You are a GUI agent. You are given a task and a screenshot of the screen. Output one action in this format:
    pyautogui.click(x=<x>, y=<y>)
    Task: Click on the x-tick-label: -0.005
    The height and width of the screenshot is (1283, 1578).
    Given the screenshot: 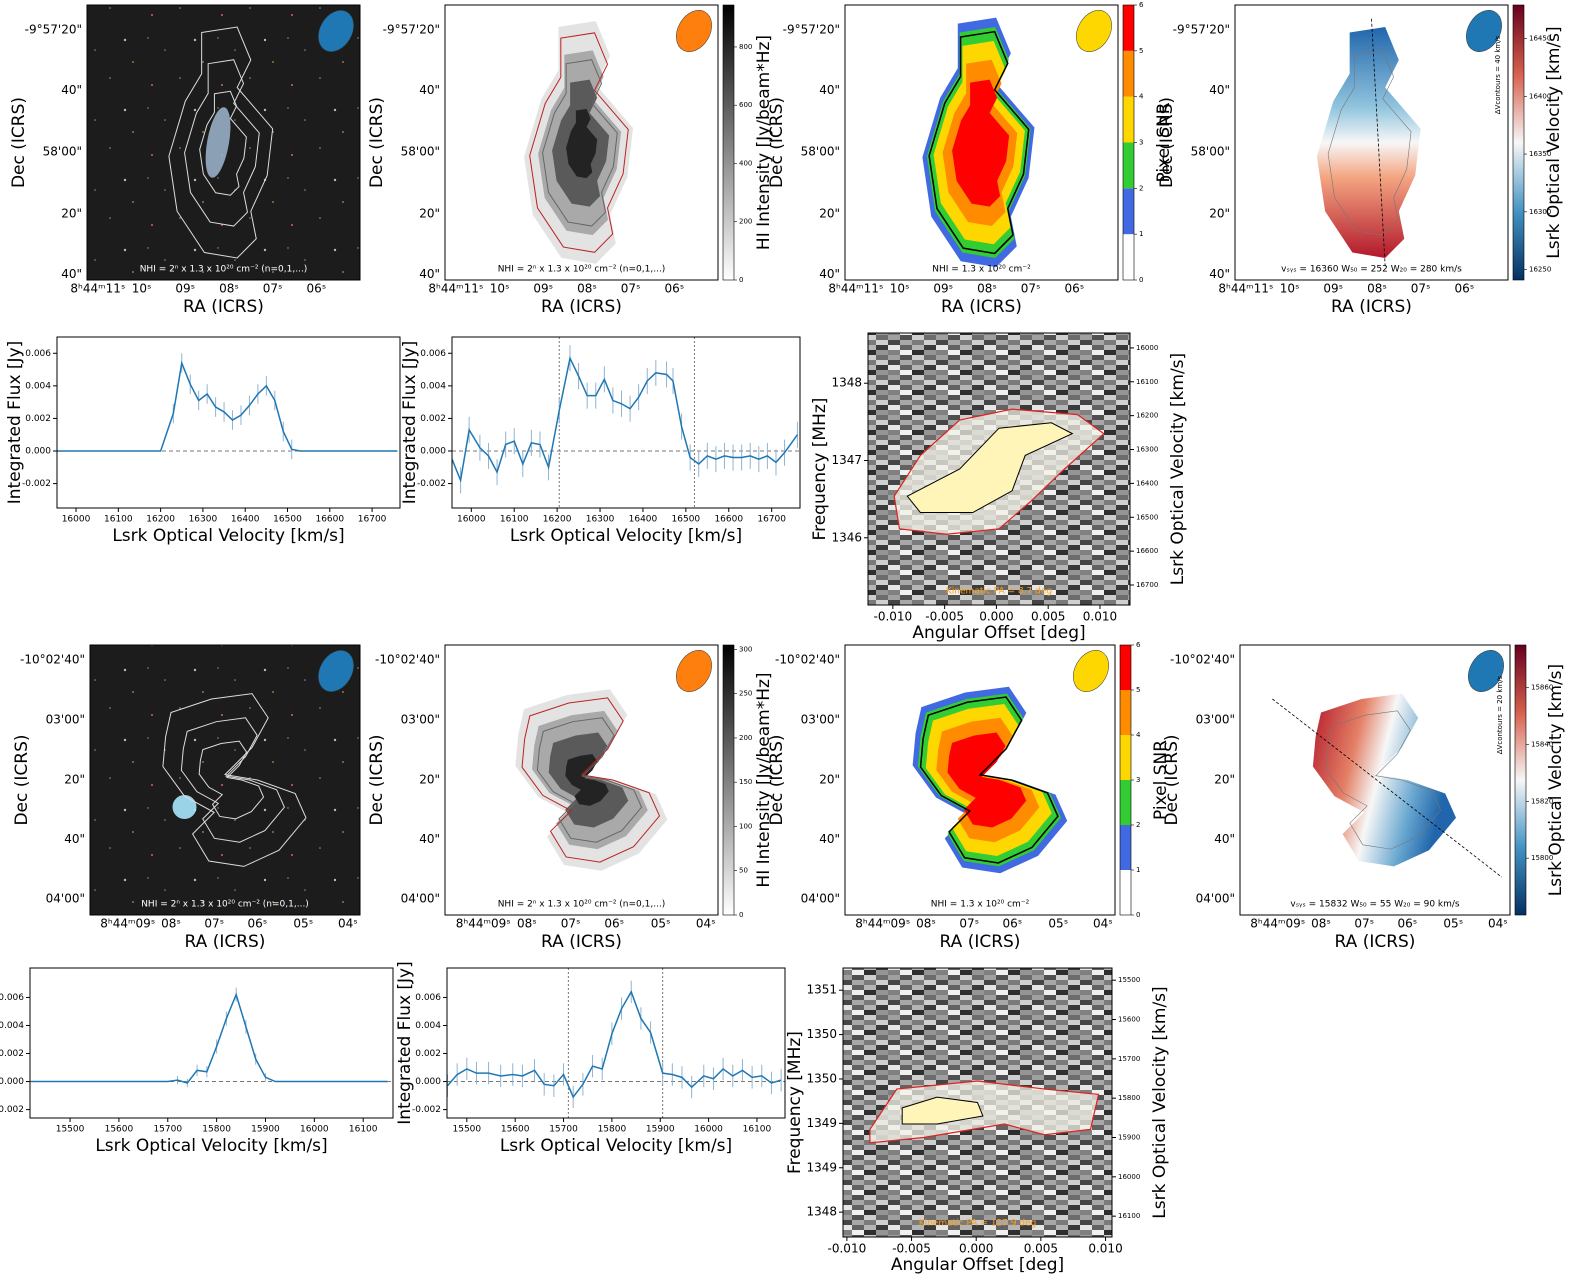 What is the action you would take?
    pyautogui.click(x=944, y=617)
    